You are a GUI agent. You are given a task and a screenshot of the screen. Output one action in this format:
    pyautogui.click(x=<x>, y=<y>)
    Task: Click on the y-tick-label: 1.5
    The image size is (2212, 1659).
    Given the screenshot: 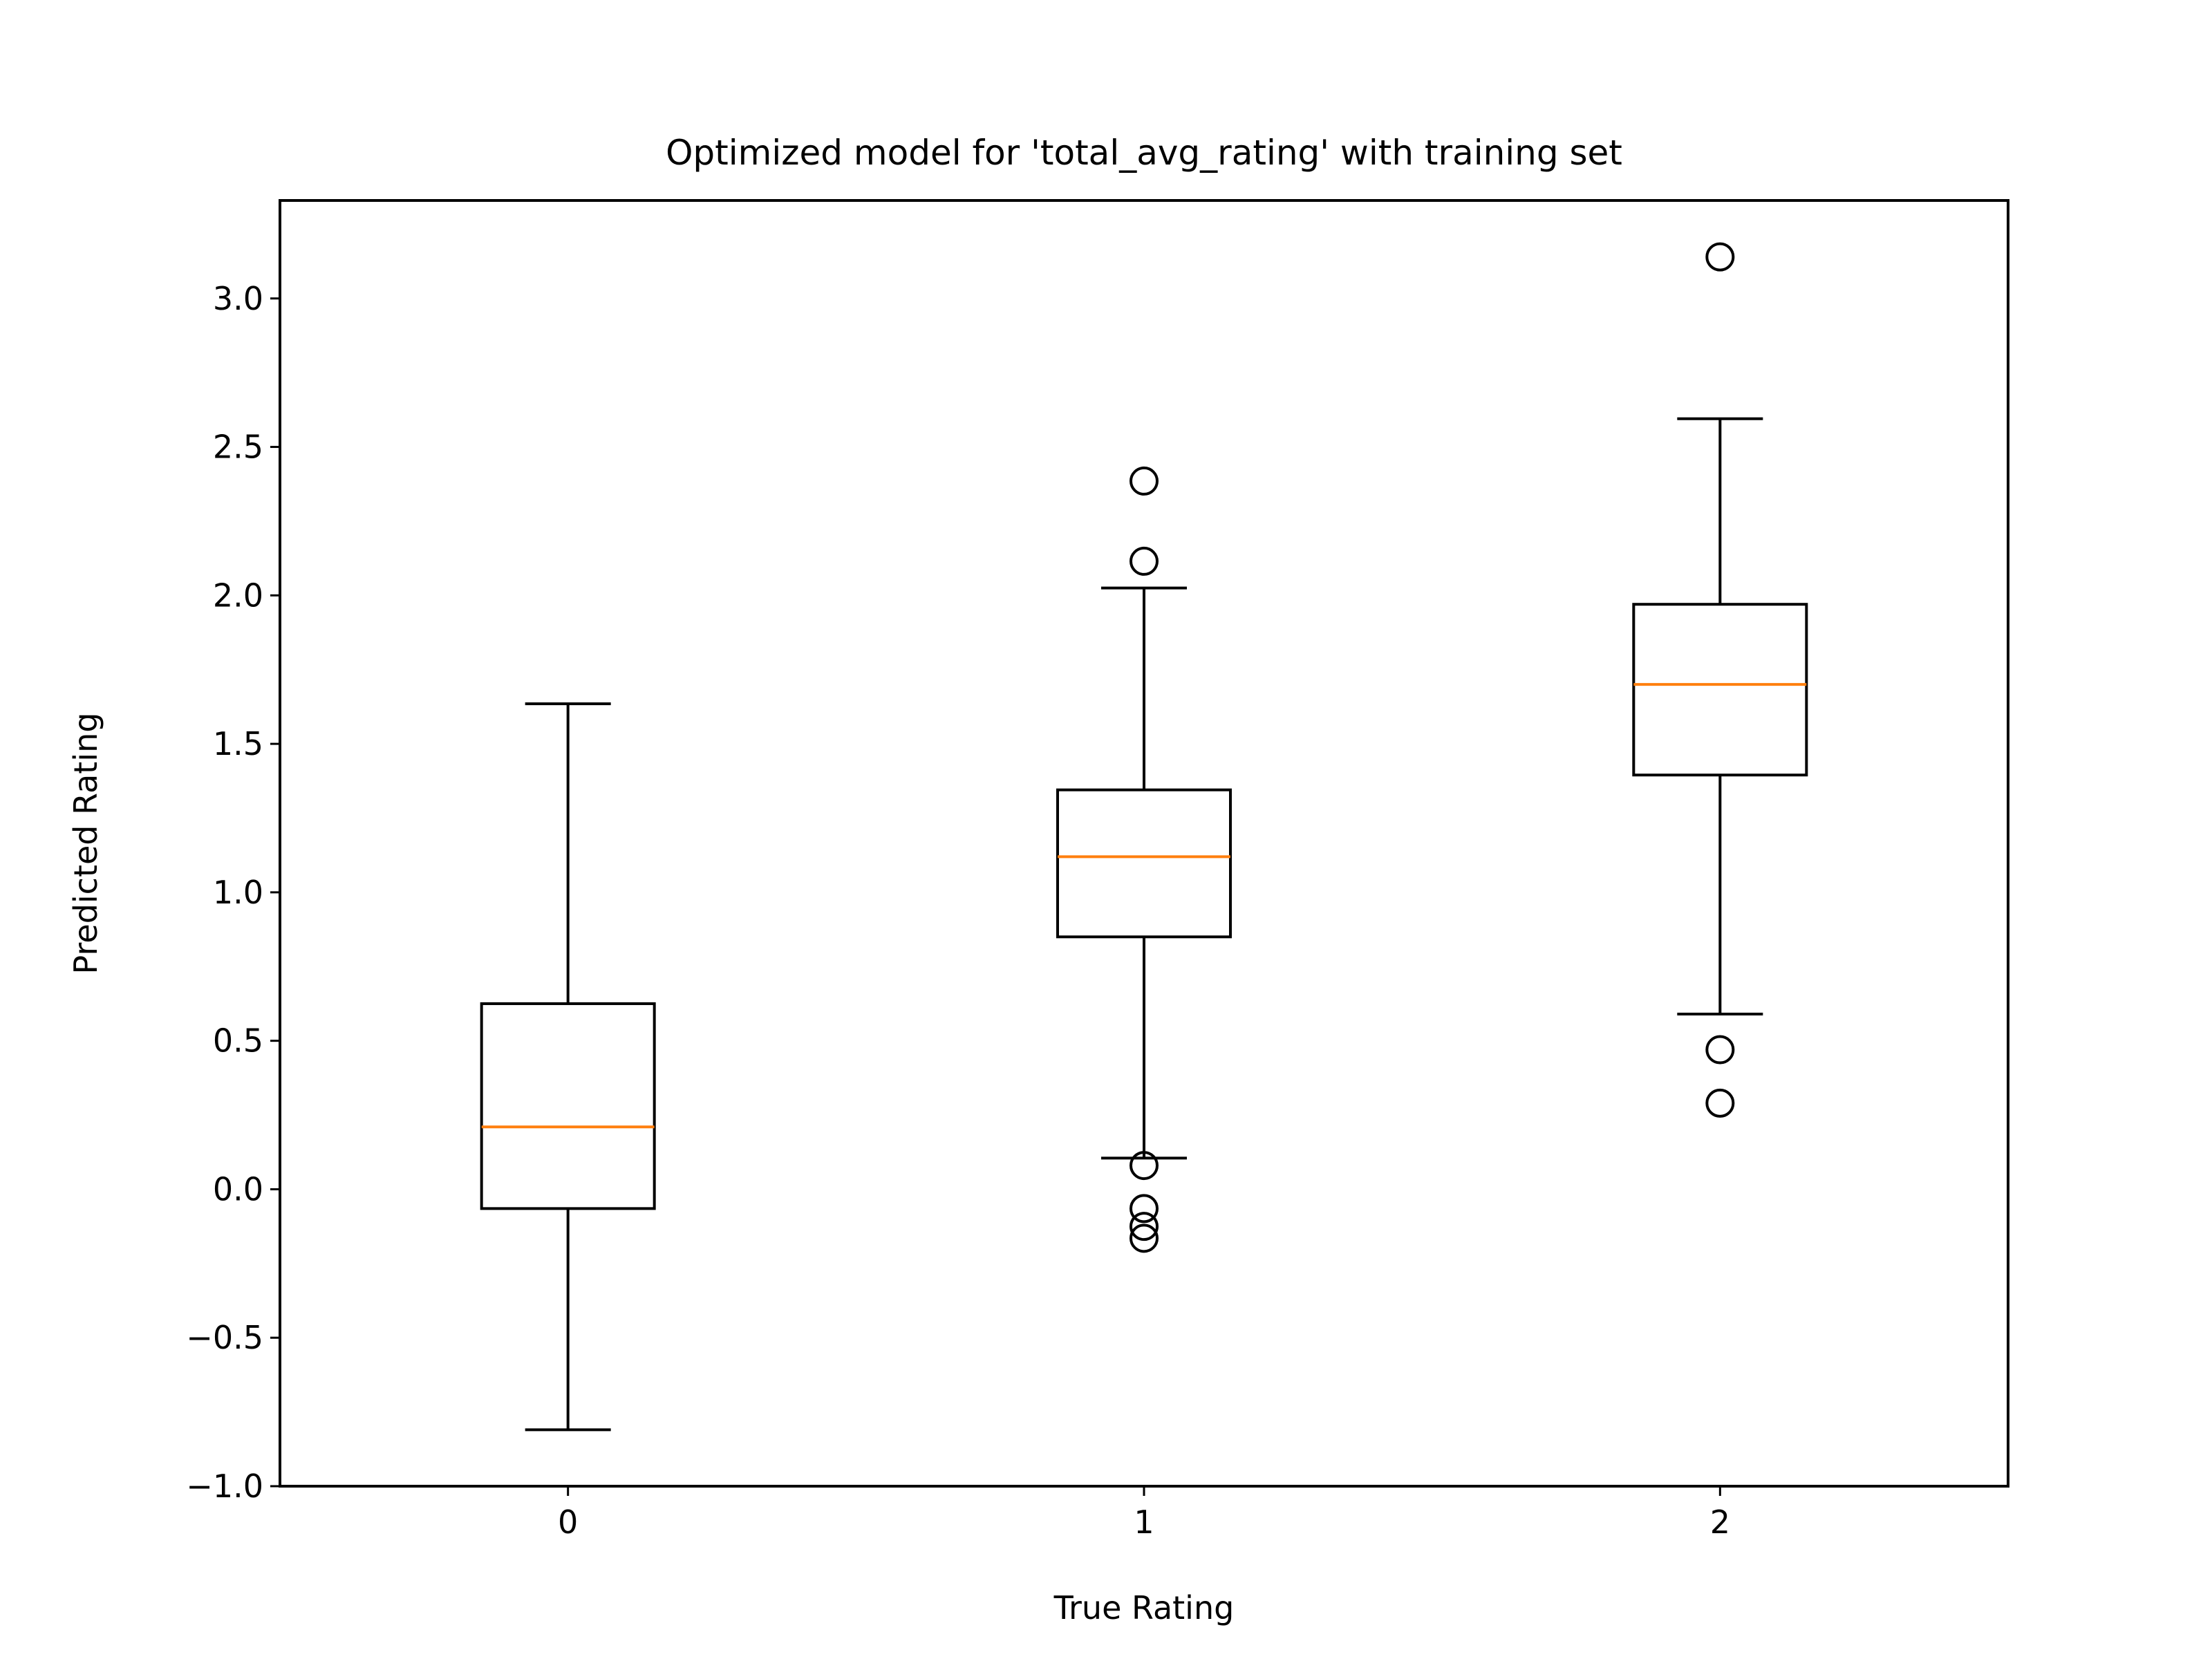 What is the action you would take?
    pyautogui.click(x=238, y=744)
    